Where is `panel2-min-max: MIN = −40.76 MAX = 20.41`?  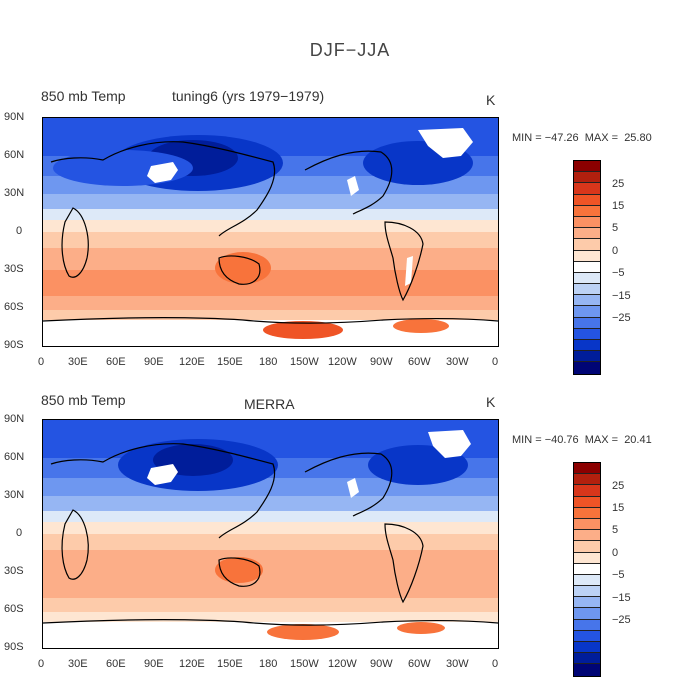
panel2-min-max: MIN = −40.76 MAX = 20.41 is located at coordinates (582, 440).